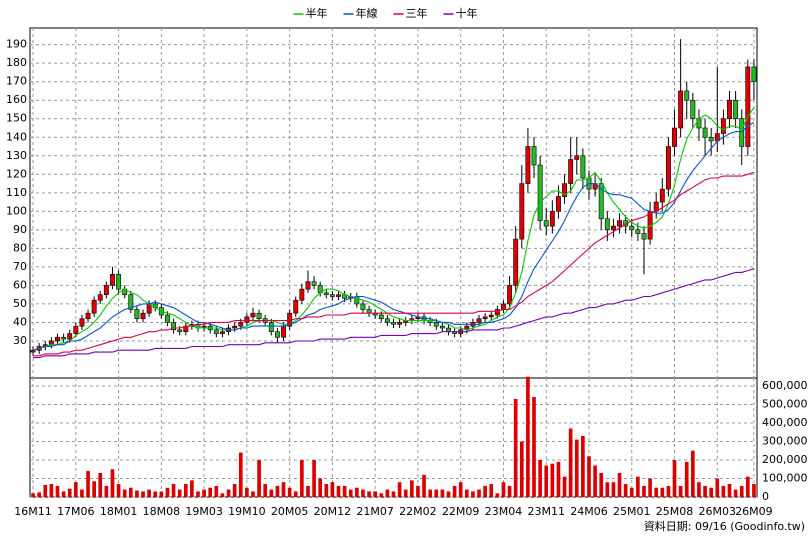 The width and height of the screenshot is (808, 540). I want to click on x-tick-label: 17M06, so click(76, 511).